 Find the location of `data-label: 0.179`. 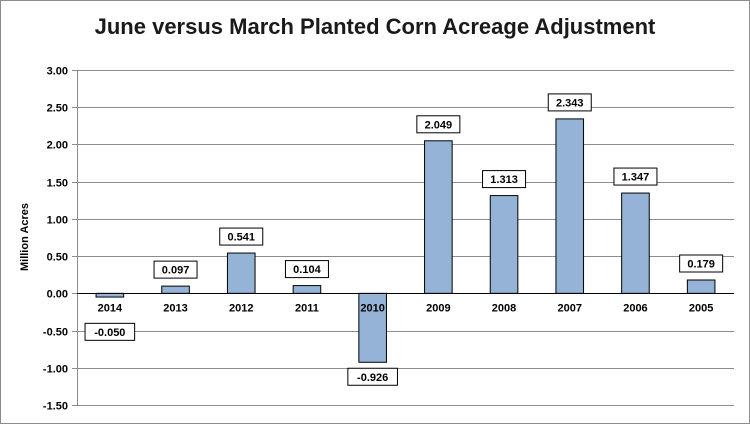

data-label: 0.179 is located at coordinates (701, 265).